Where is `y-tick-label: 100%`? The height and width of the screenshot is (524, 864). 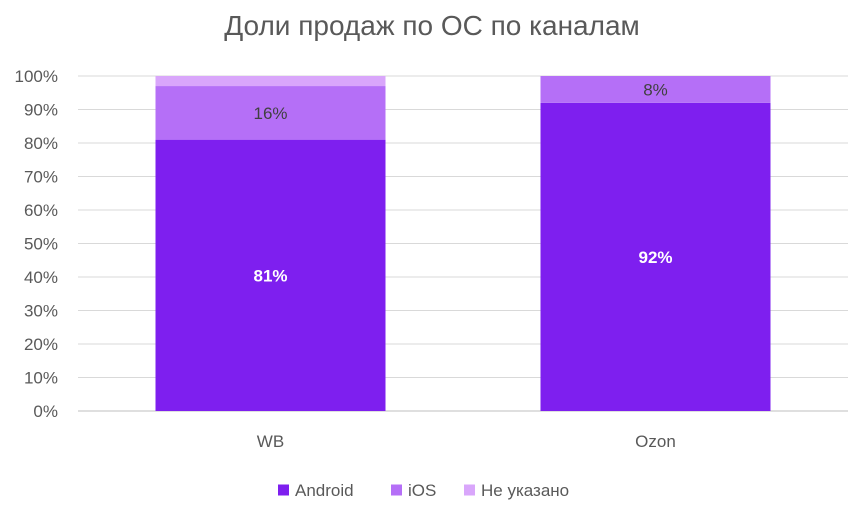 y-tick-label: 100% is located at coordinates (36, 76).